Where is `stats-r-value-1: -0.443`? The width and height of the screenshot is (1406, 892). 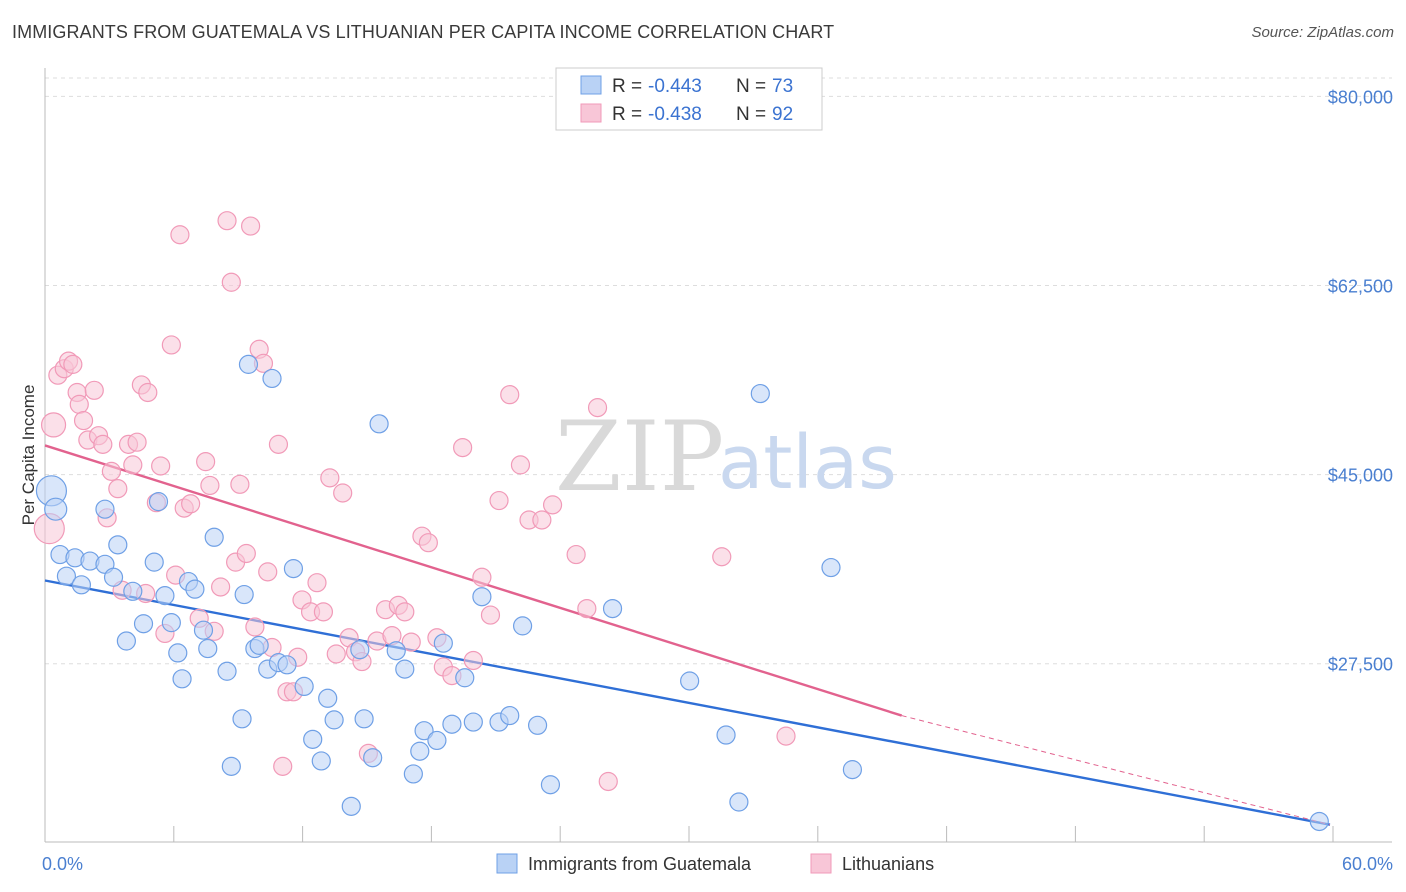
stats-r-value-1: -0.443 is located at coordinates (675, 86).